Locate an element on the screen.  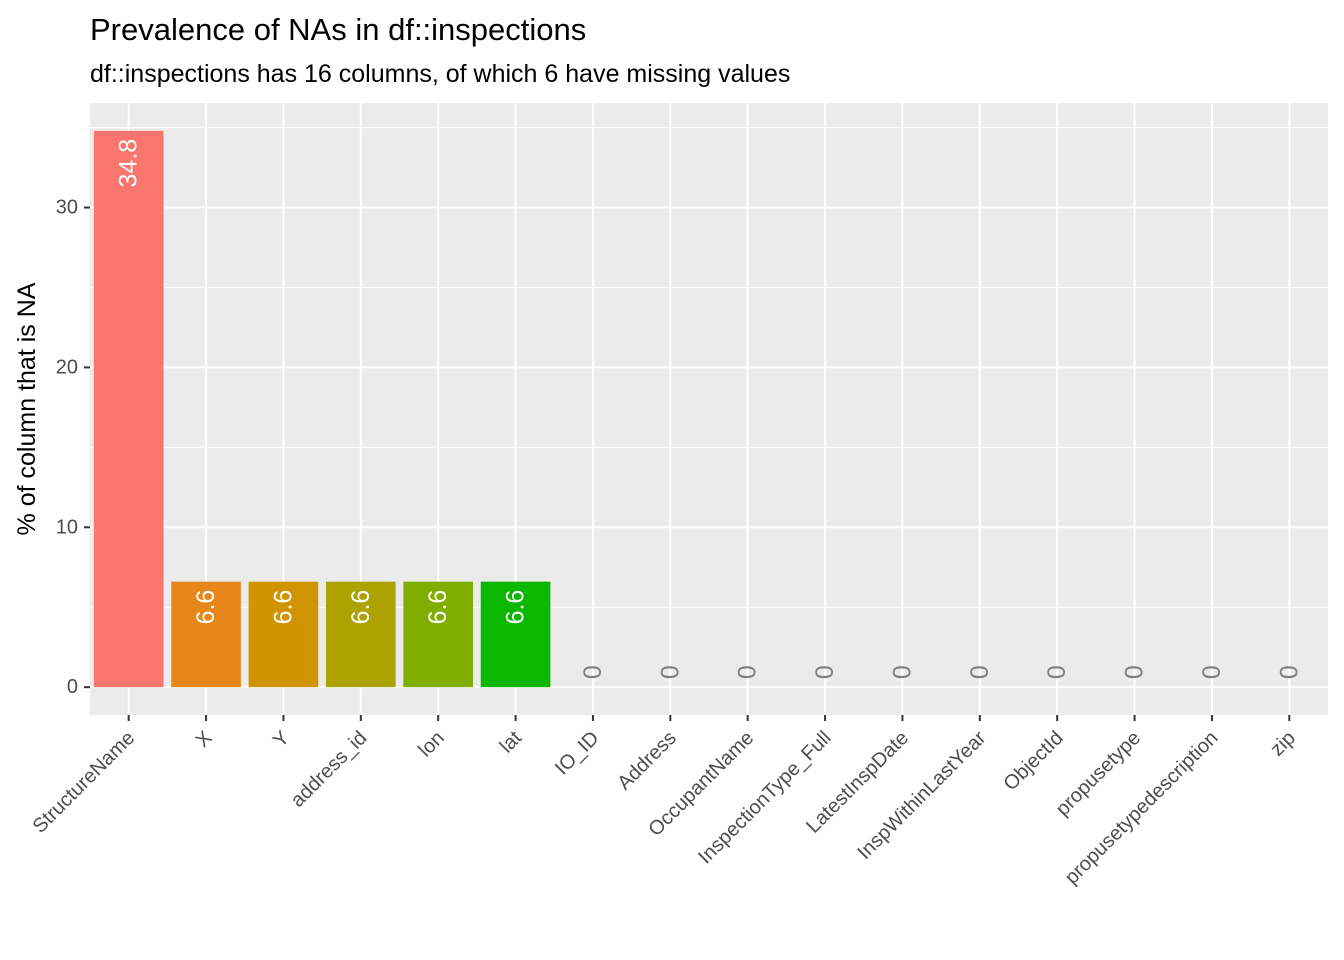
x-tick-label: address_id is located at coordinates (329, 769).